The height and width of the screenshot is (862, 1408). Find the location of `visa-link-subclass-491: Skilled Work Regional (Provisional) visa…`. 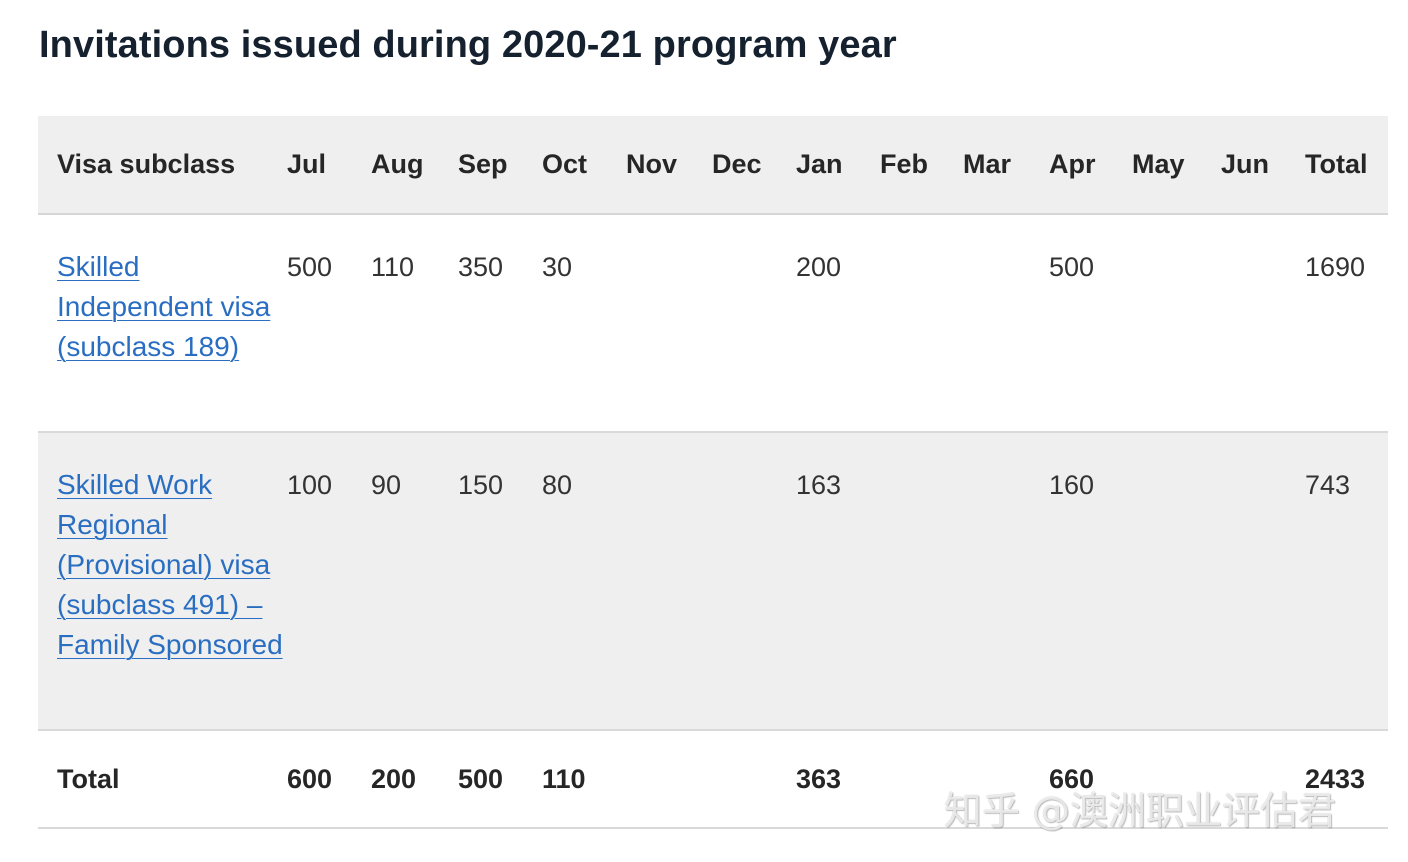

visa-link-subclass-491: Skilled Work Regional (Provisional) visa… is located at coordinates (170, 564).